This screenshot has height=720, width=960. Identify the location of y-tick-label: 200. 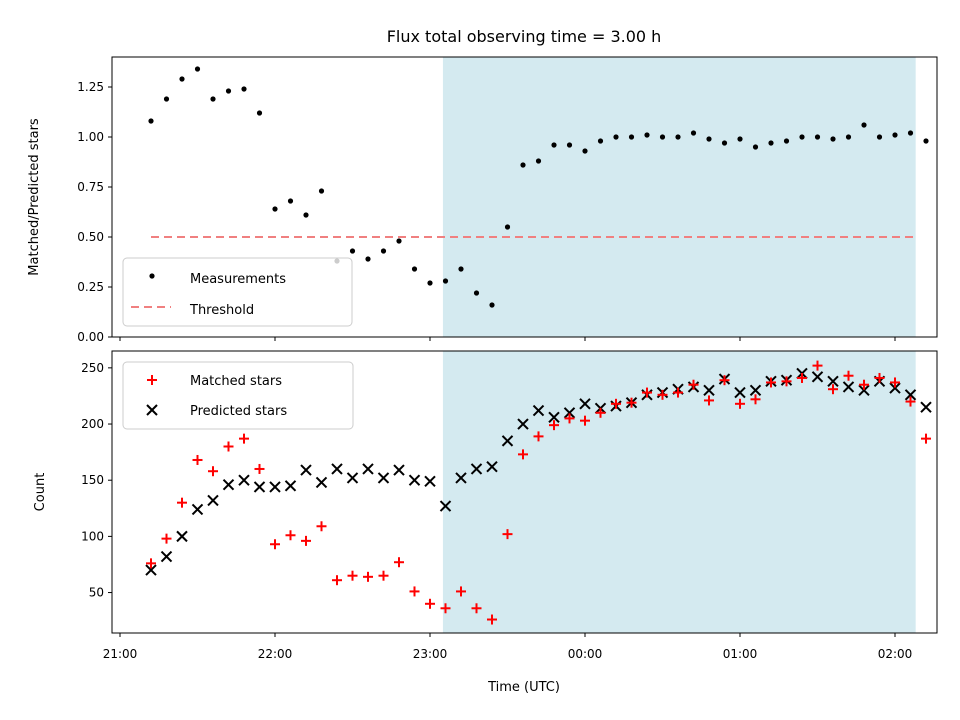
(92, 424).